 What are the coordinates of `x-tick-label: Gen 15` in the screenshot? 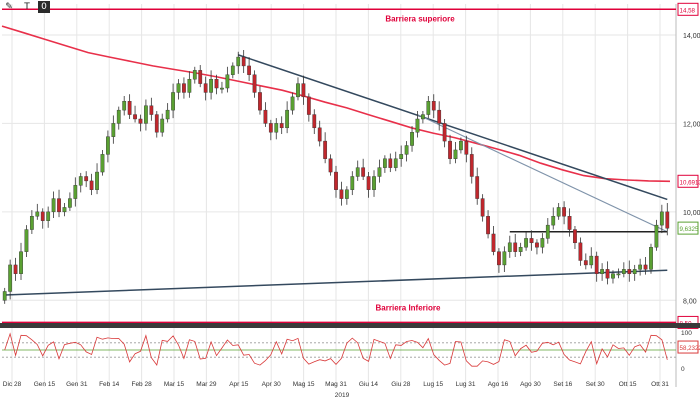 It's located at (45, 384).